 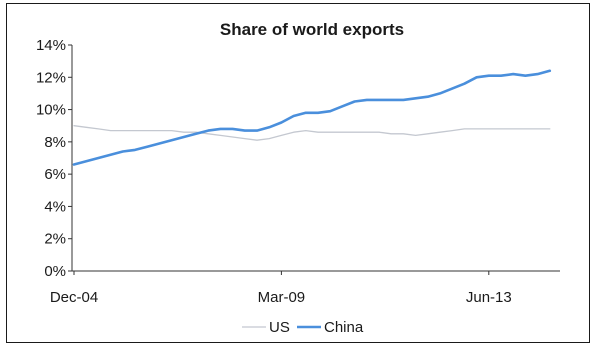 I want to click on x-tick-label: Jun-13, so click(x=489, y=297).